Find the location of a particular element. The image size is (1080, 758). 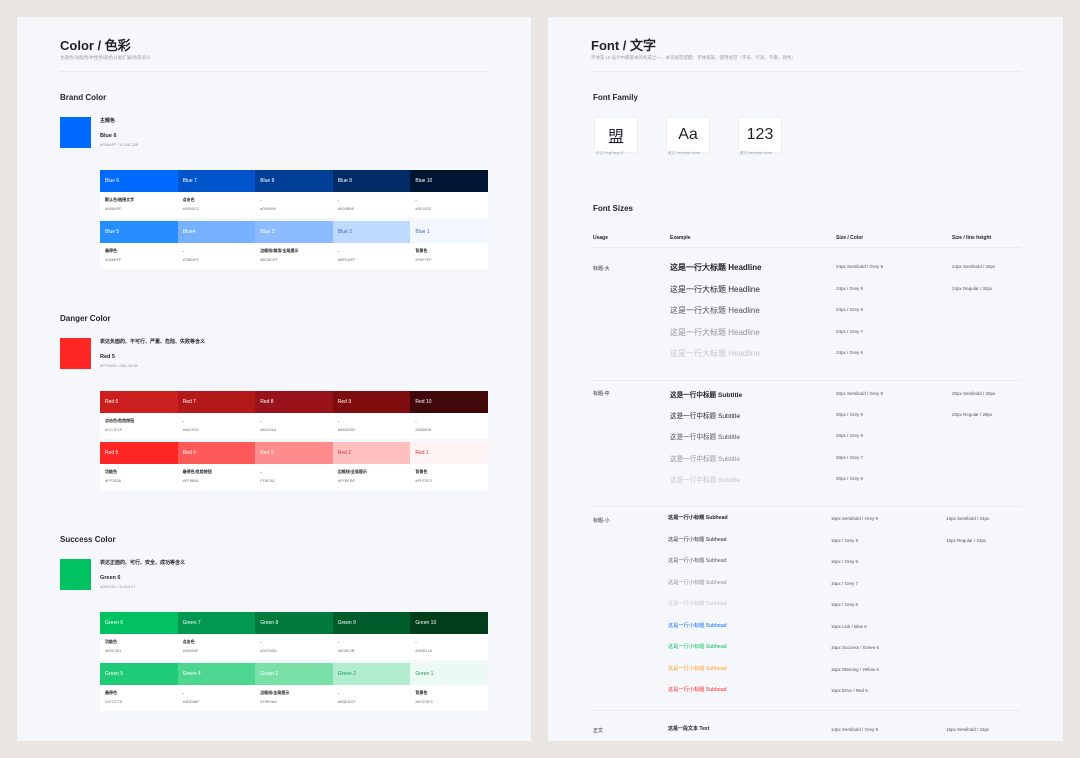

palette-usage: 功能色 is located at coordinates (111, 641).